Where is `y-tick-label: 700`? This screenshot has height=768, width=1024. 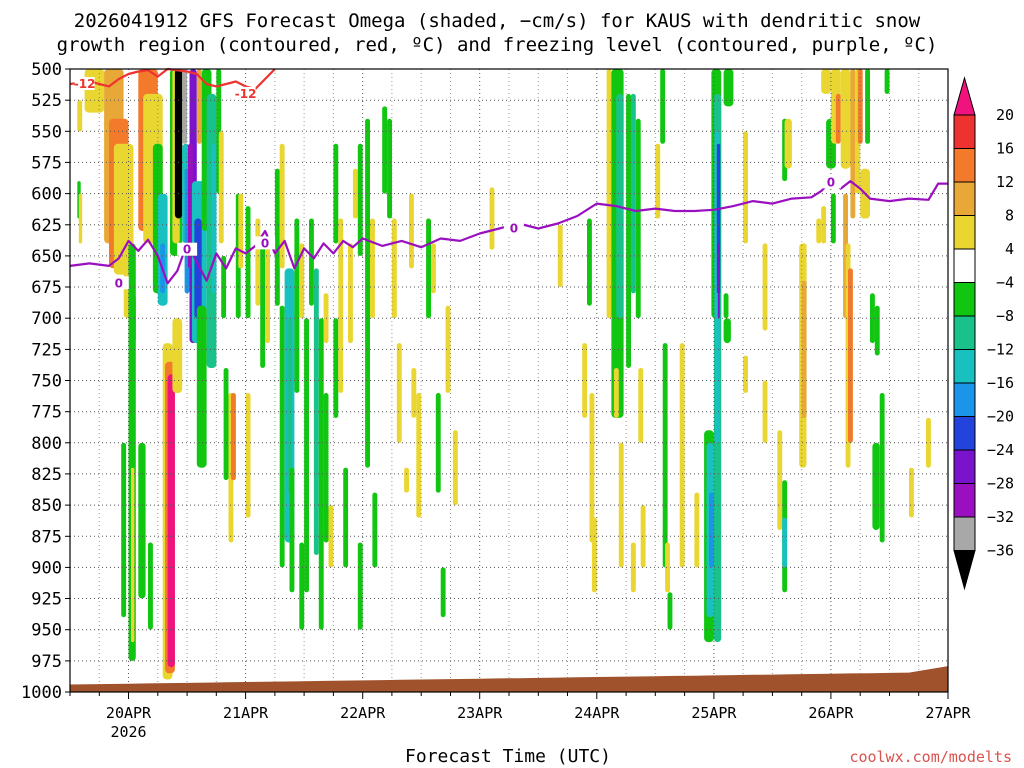
y-tick-label: 700 is located at coordinates (46, 319).